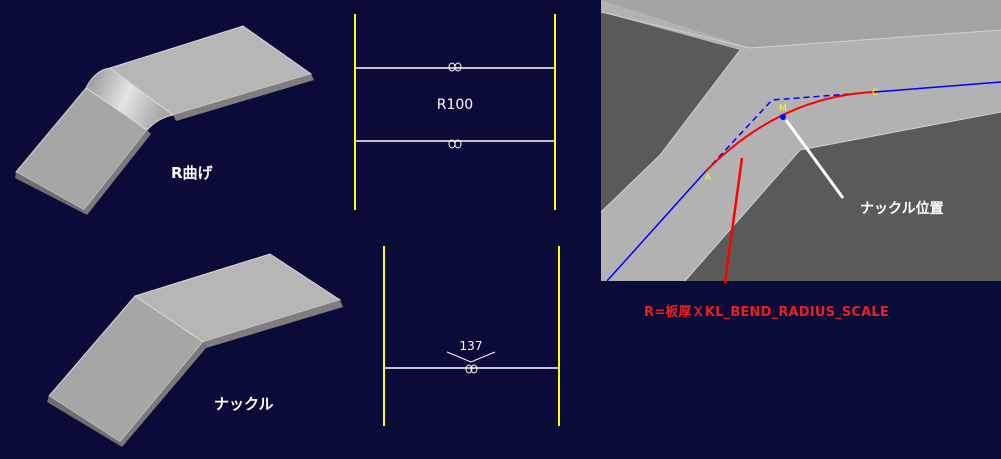 Image resolution: width=1001 pixels, height=459 pixels. I want to click on r-bend-dimension-drawing: R100, so click(455, 112).